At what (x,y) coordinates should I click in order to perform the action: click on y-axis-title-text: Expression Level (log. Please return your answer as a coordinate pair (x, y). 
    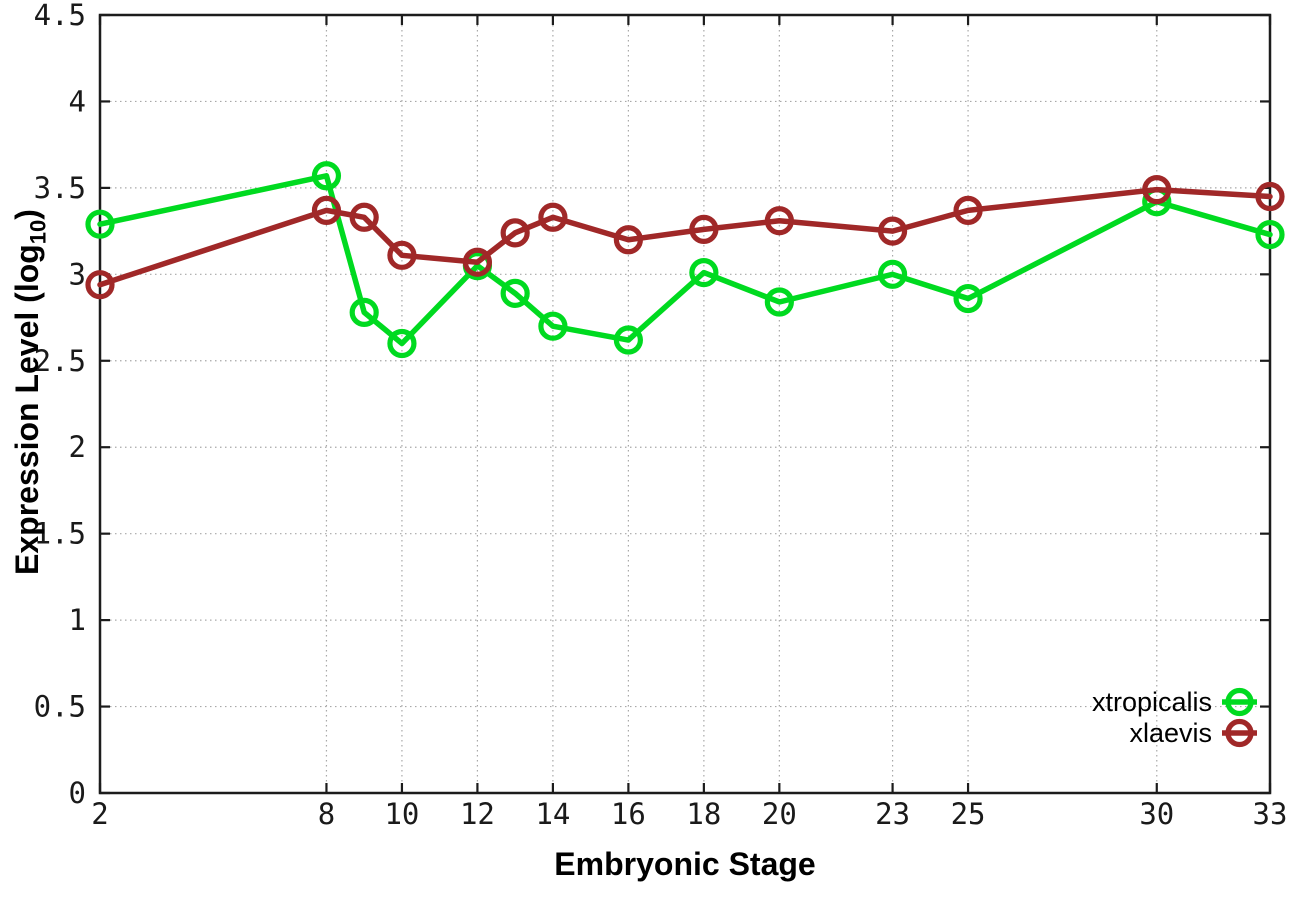
    Looking at the image, I should click on (27, 409).